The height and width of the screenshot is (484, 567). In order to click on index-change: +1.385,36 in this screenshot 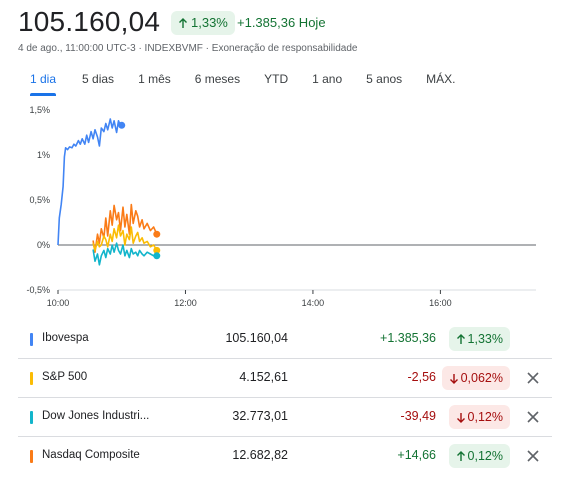, I will do `click(408, 338)`.